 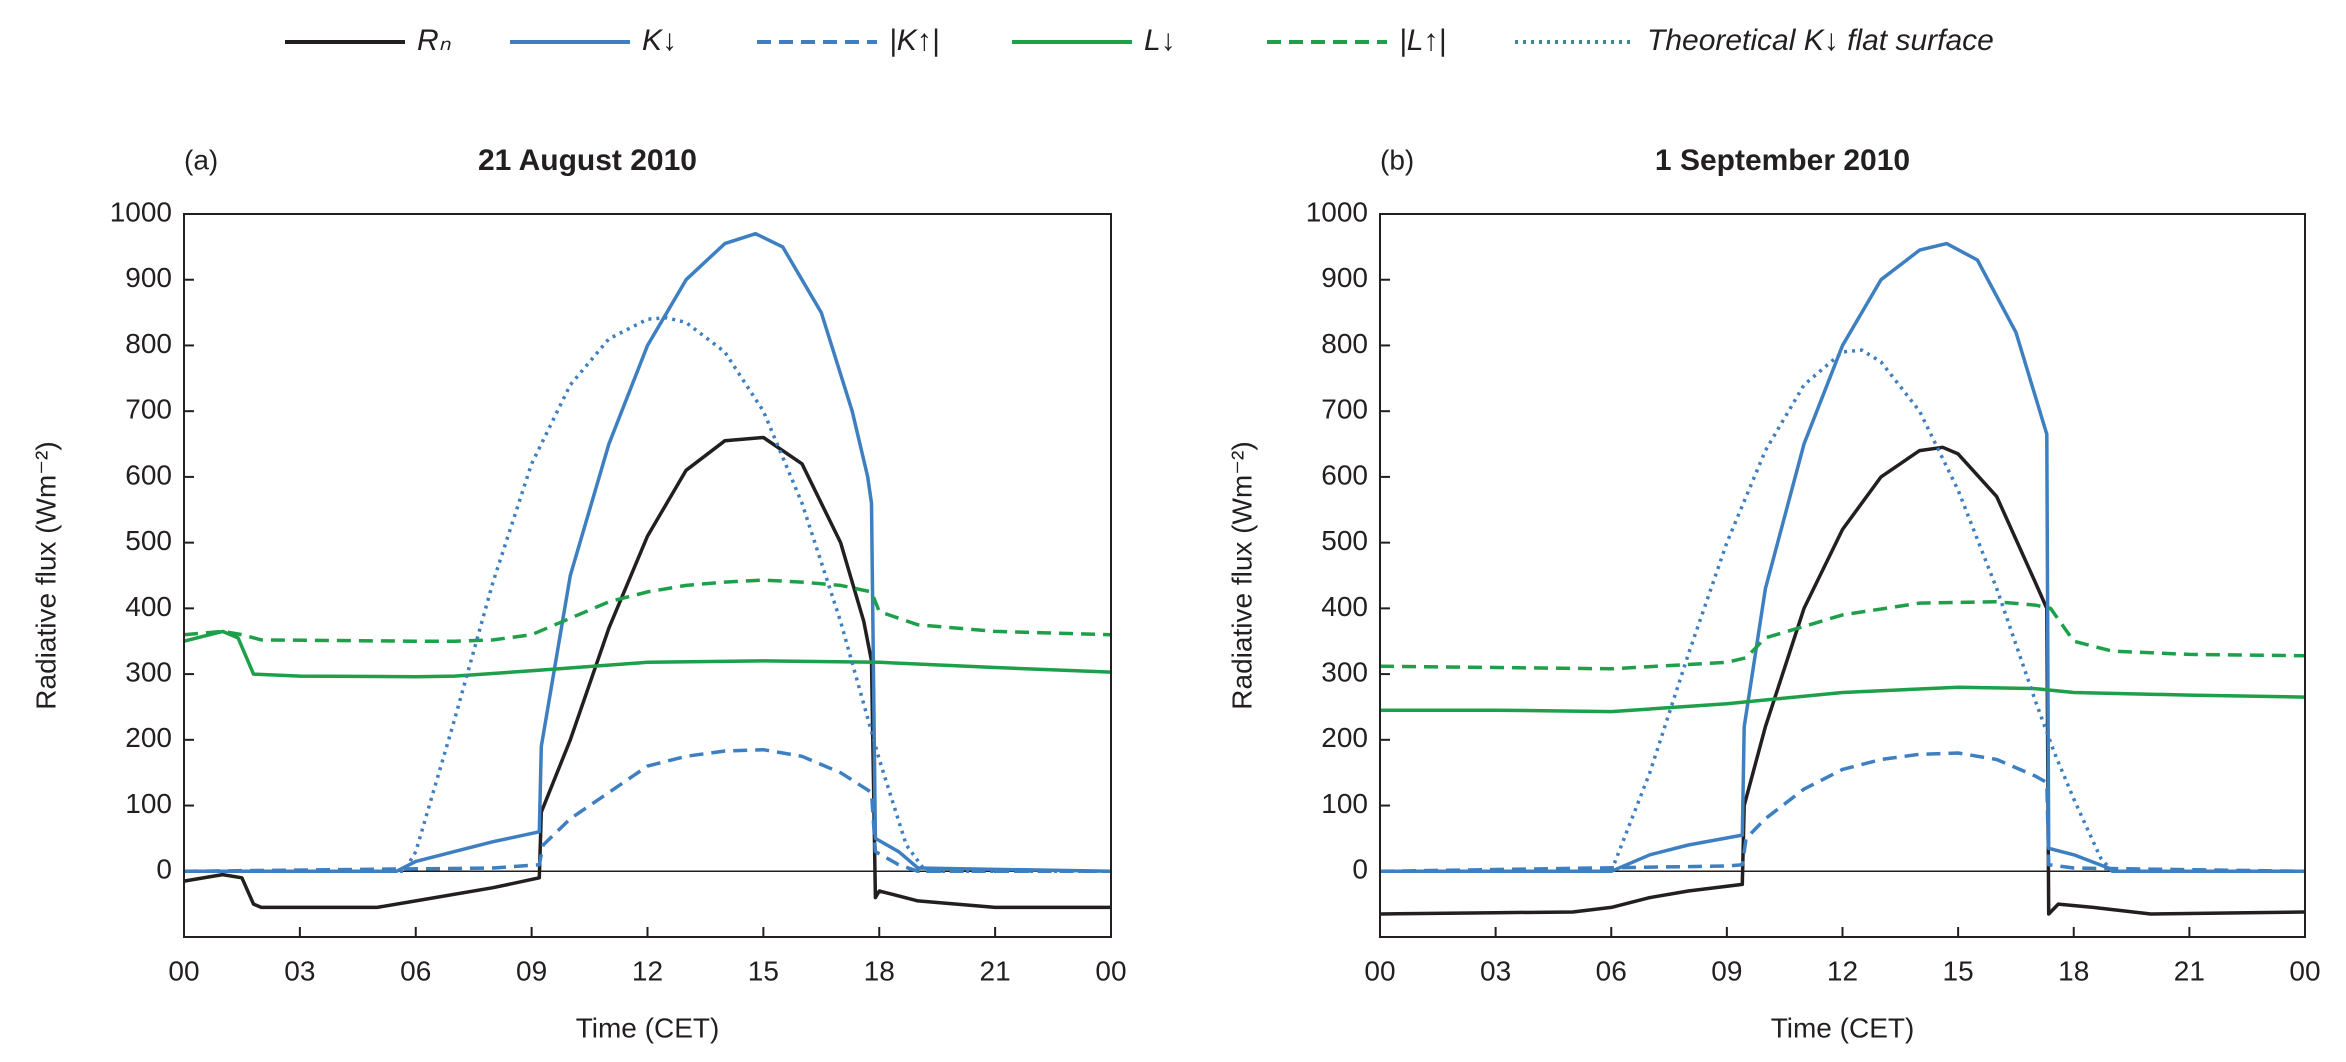 What do you see at coordinates (1422, 40) in the screenshot?
I see `legend-label: |L↑|` at bounding box center [1422, 40].